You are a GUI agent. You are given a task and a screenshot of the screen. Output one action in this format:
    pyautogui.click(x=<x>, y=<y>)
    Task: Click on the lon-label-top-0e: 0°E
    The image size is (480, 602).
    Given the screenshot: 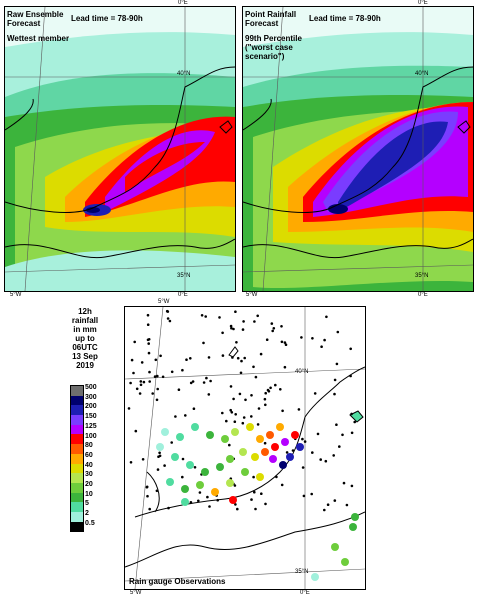 What is the action you would take?
    pyautogui.click(x=183, y=3)
    